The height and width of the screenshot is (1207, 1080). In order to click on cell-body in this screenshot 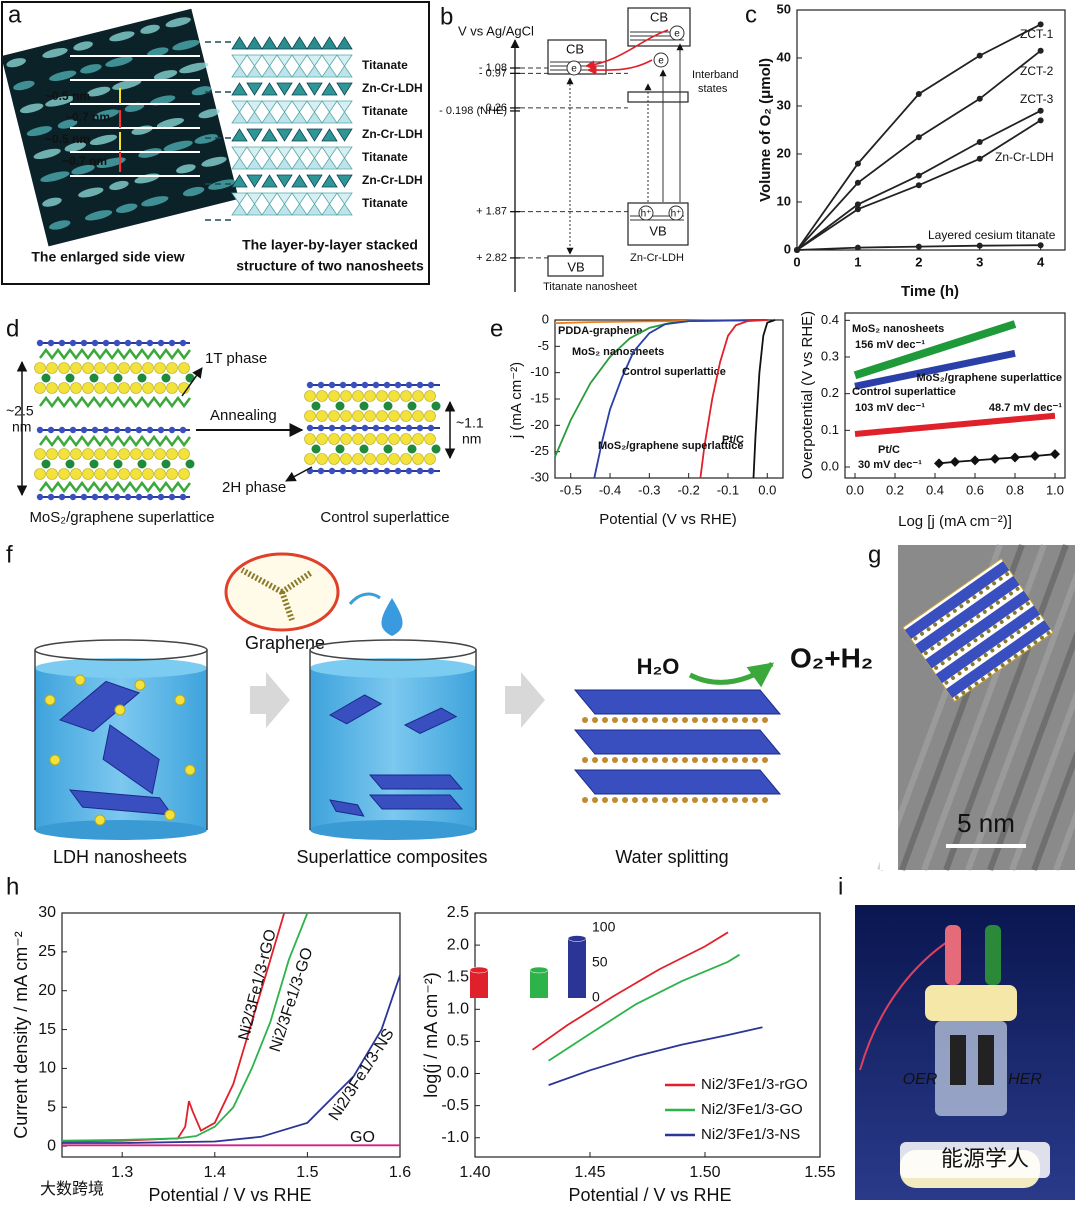, I will do `click(971, 1068)`.